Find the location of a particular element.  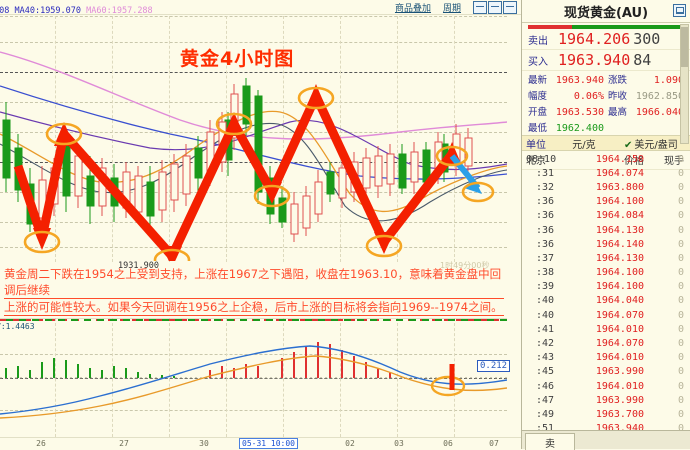

stat-cell-high: 最高 1966.040 is located at coordinates (646, 111).